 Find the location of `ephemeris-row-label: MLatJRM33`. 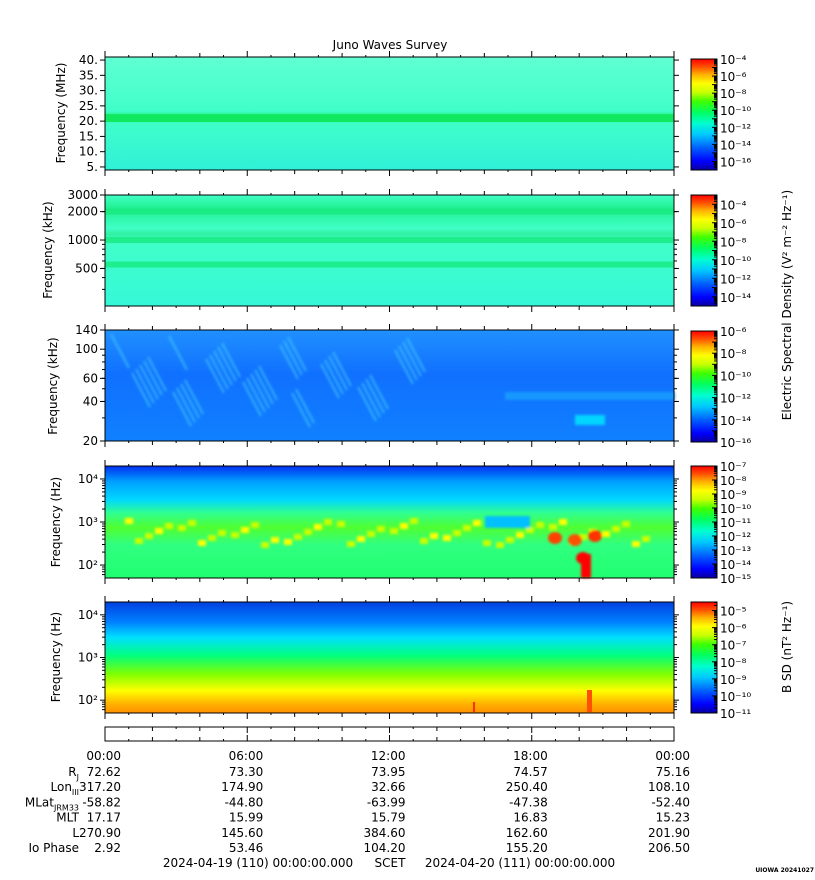

ephemeris-row-label: MLatJRM33 is located at coordinates (52, 803).